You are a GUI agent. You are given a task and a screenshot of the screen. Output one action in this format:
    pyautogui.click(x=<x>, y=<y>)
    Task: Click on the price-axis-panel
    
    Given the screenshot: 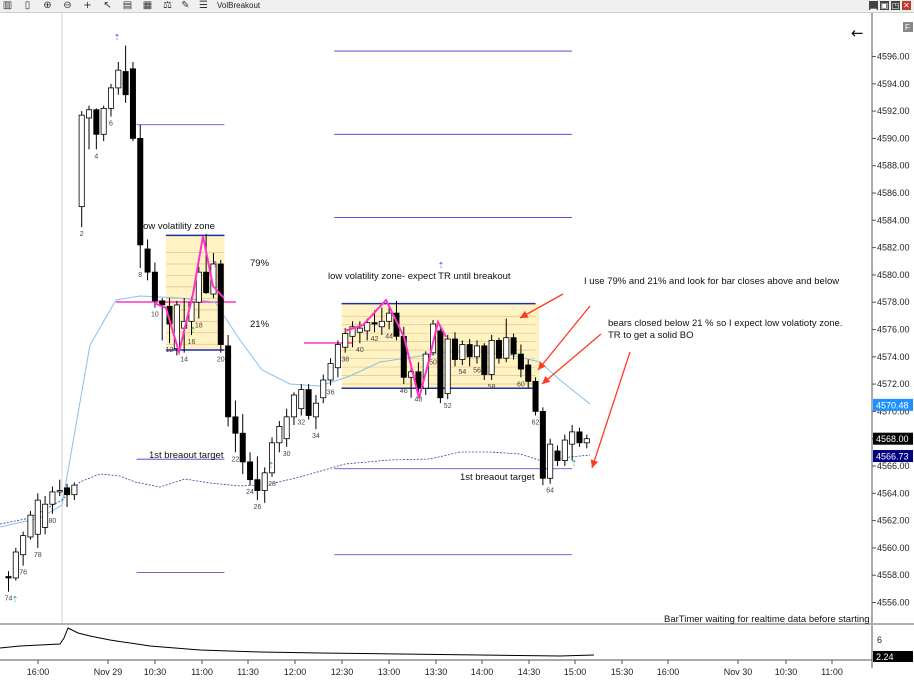 What is the action you would take?
    pyautogui.click(x=893, y=340)
    